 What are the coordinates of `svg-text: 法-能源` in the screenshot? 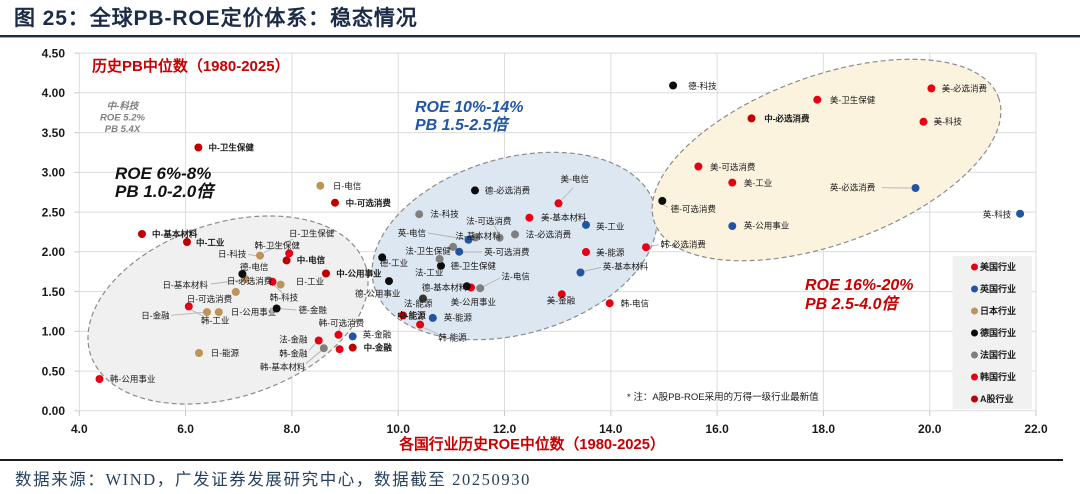 It's located at (418, 304).